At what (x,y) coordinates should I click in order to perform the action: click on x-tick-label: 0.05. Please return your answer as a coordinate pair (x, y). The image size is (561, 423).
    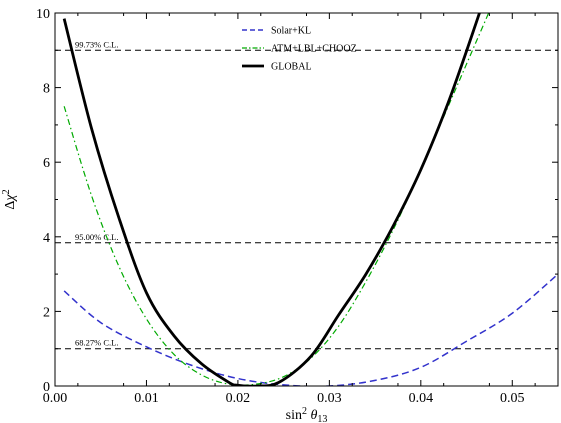
    Looking at the image, I should click on (512, 398).